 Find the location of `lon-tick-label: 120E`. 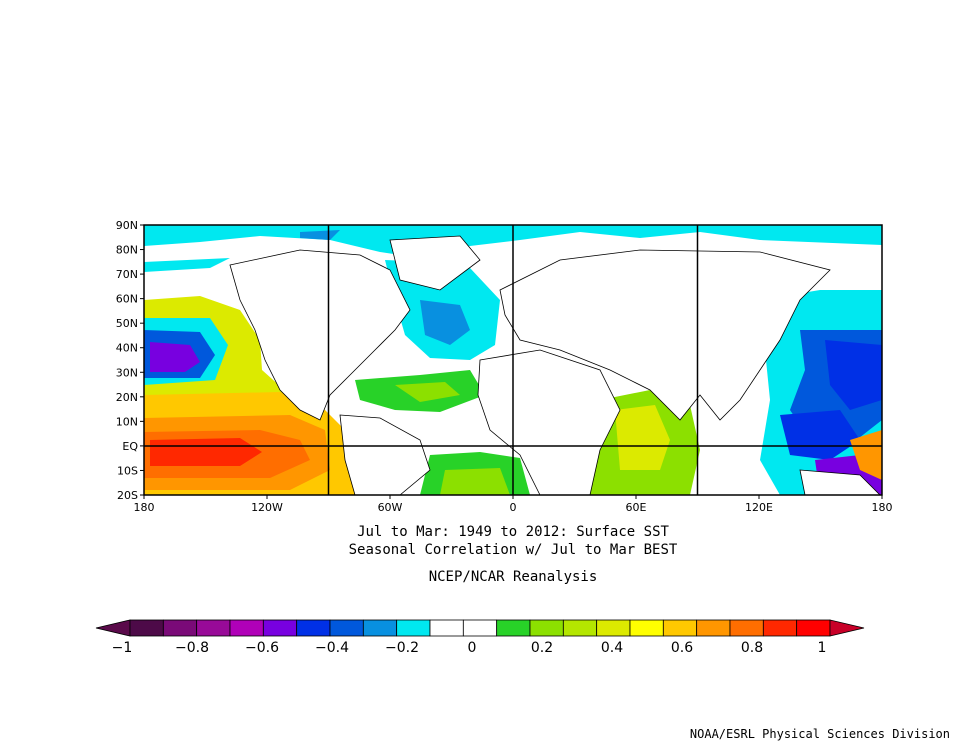

lon-tick-label: 120E is located at coordinates (759, 507).